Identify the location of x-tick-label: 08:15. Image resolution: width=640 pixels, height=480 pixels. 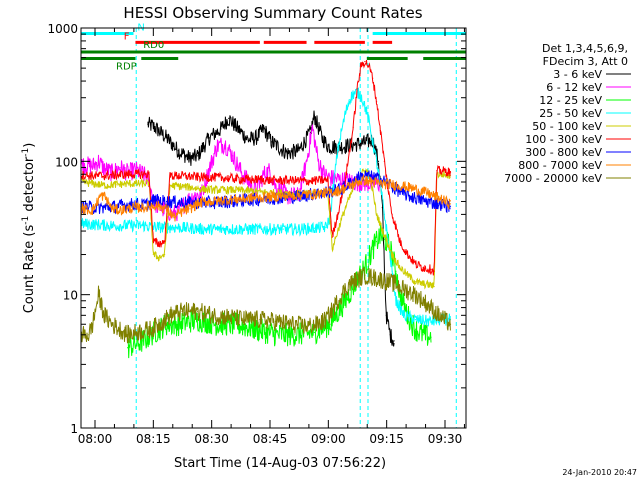
(153, 439).